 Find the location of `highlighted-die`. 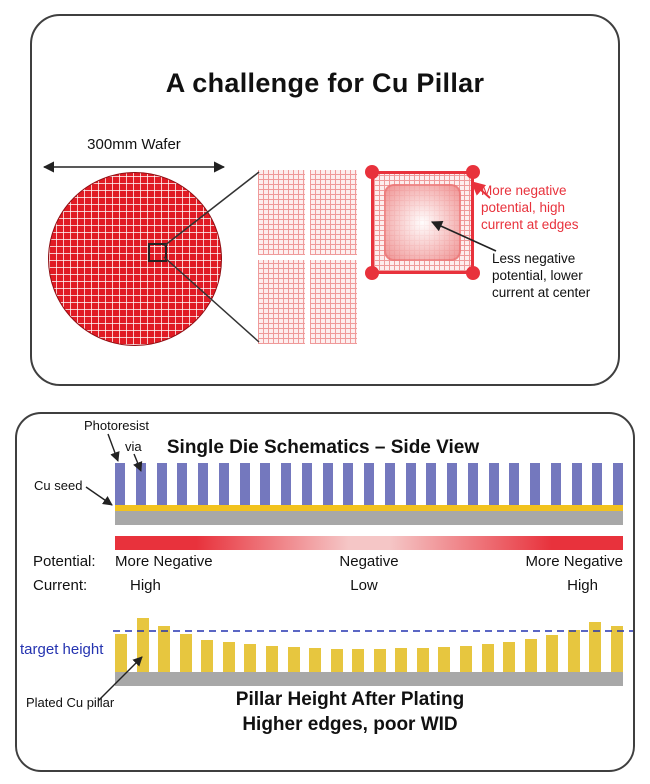

highlighted-die is located at coordinates (422, 222).